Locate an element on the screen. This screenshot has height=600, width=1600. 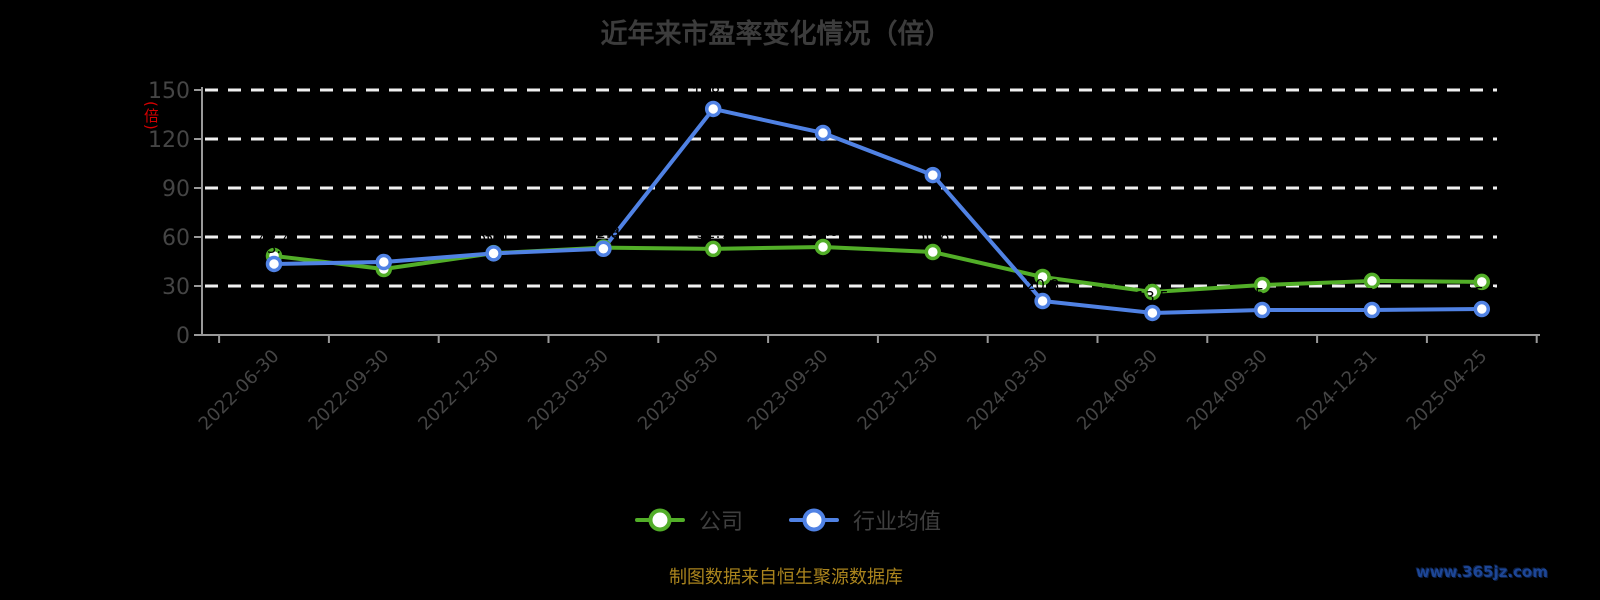
data-point-value-label: 52.7 is located at coordinates (712, 233).